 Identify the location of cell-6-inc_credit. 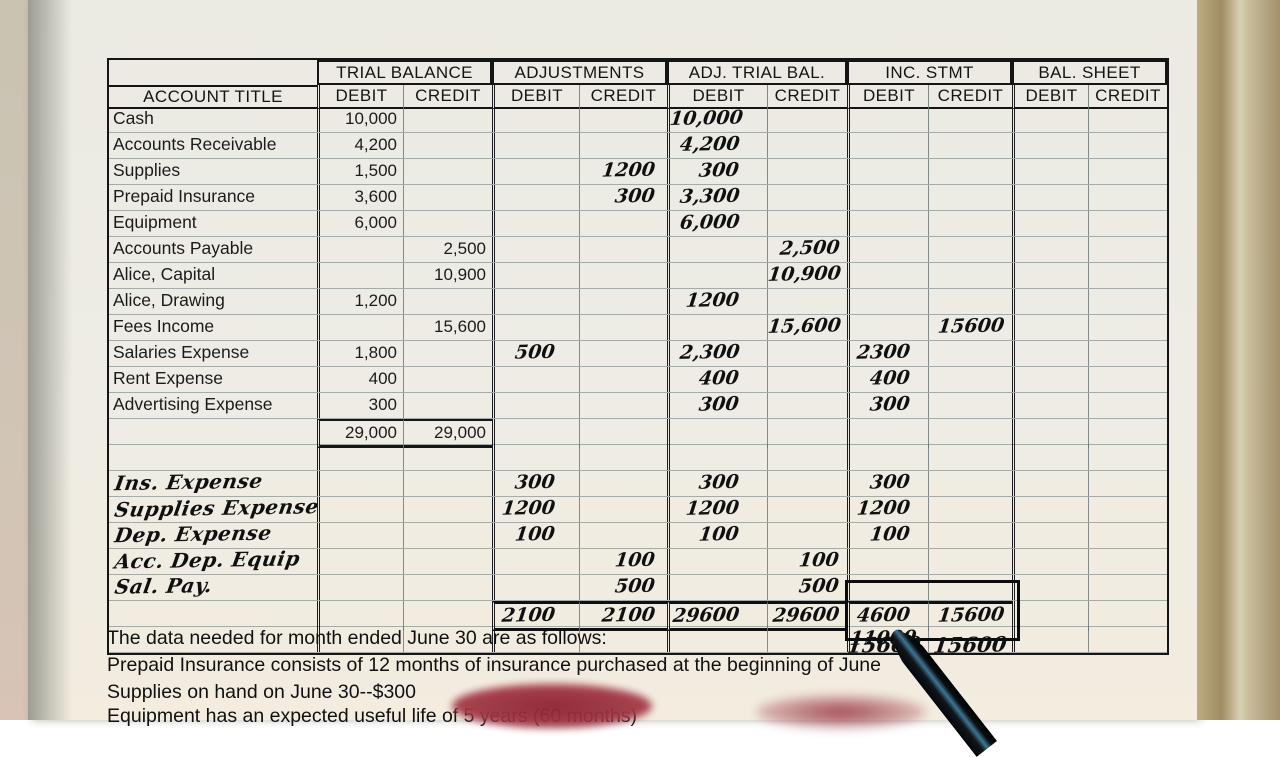
(970, 275).